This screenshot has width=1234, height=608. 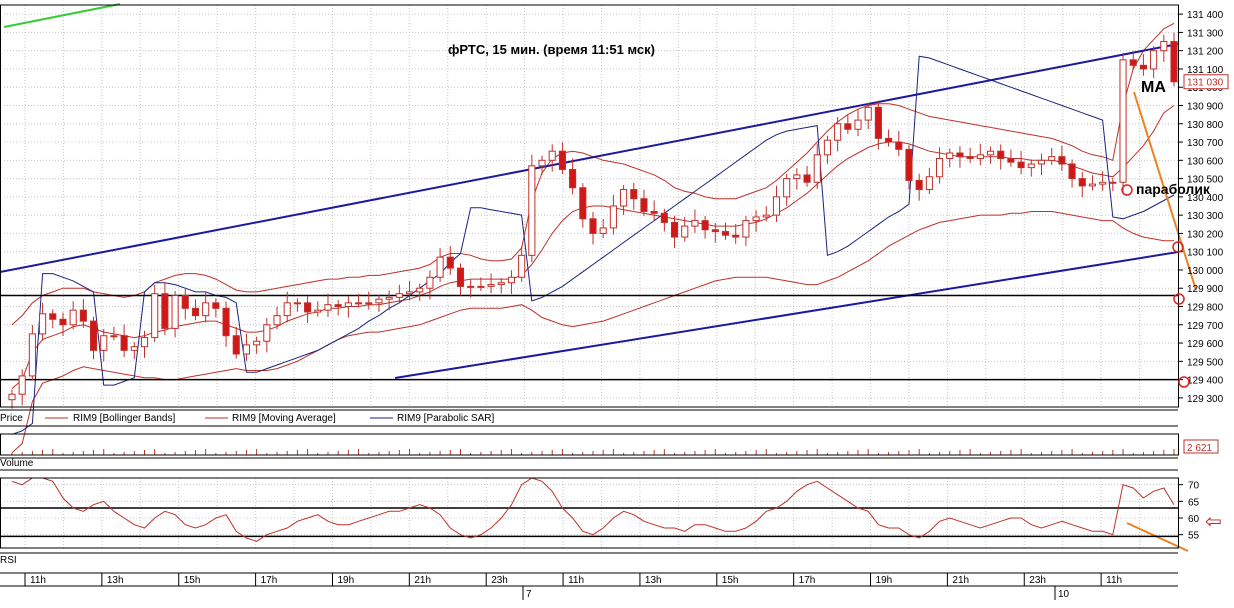 What do you see at coordinates (1205, 83) in the screenshot?
I see `last-price-label: 131 030` at bounding box center [1205, 83].